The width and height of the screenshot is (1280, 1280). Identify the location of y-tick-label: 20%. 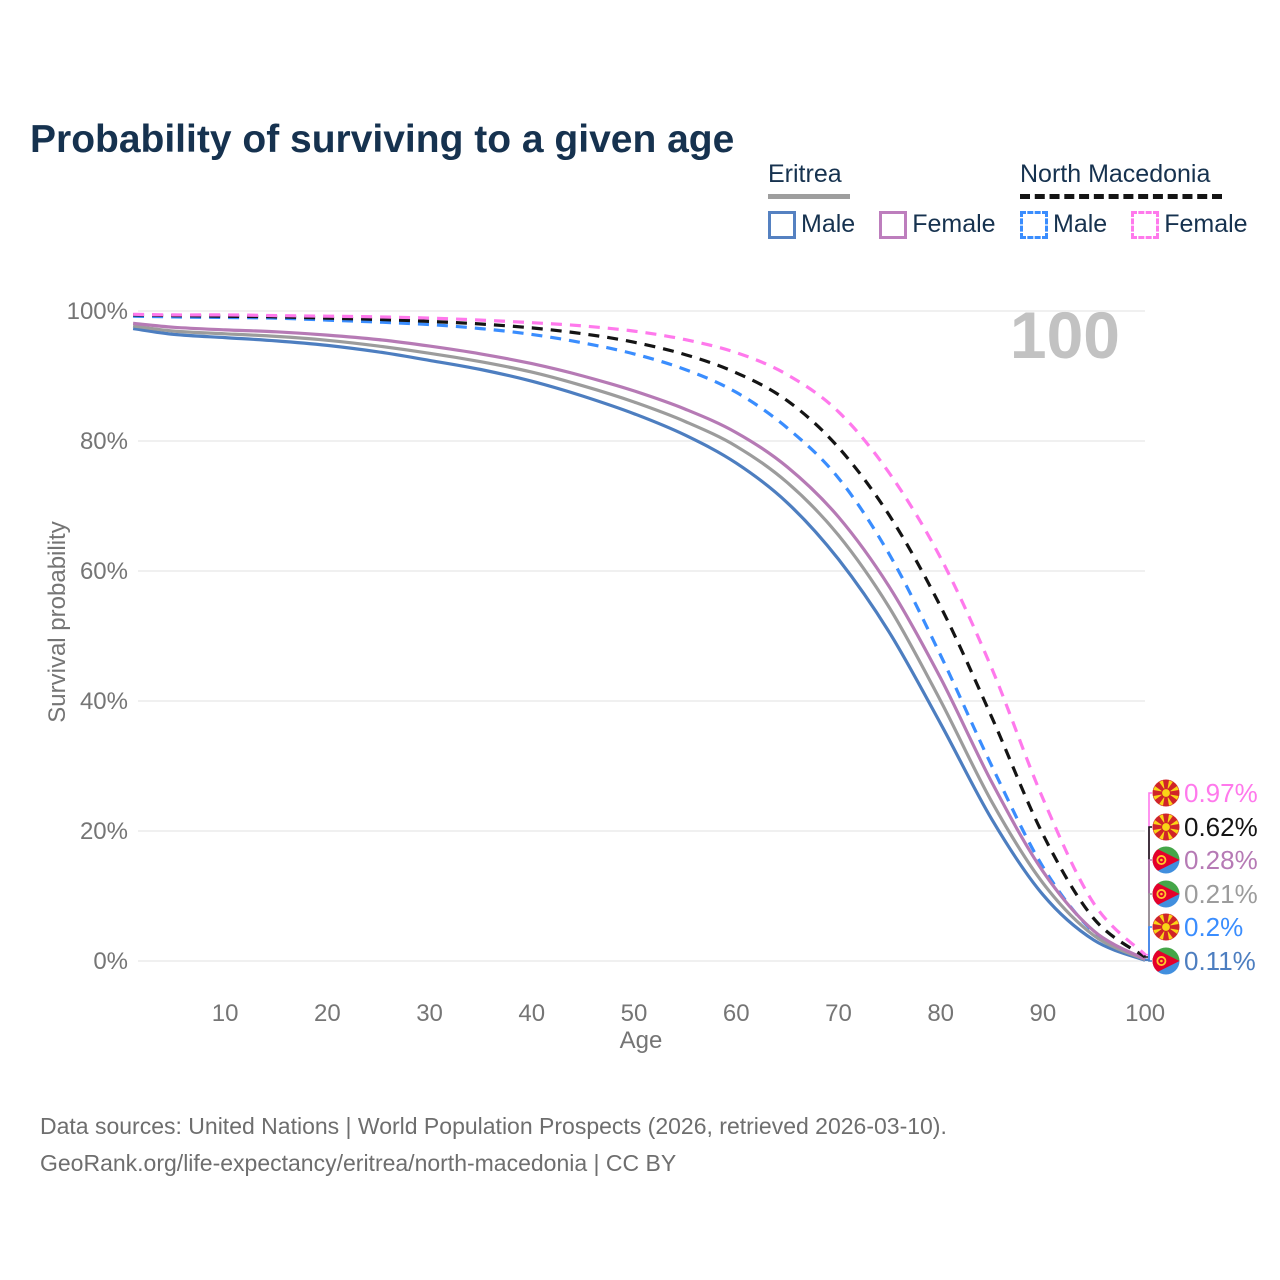
(104, 831).